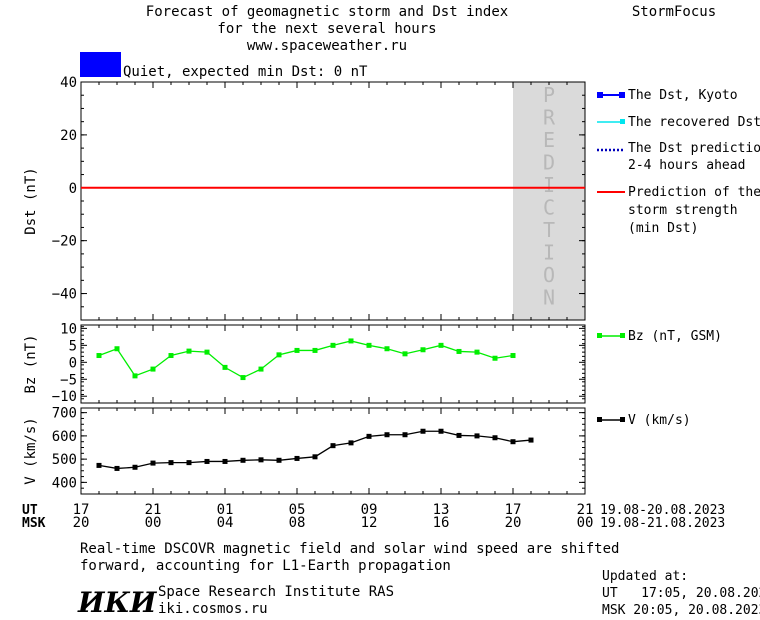  I want to click on updated-label: Updated at:, so click(645, 576).